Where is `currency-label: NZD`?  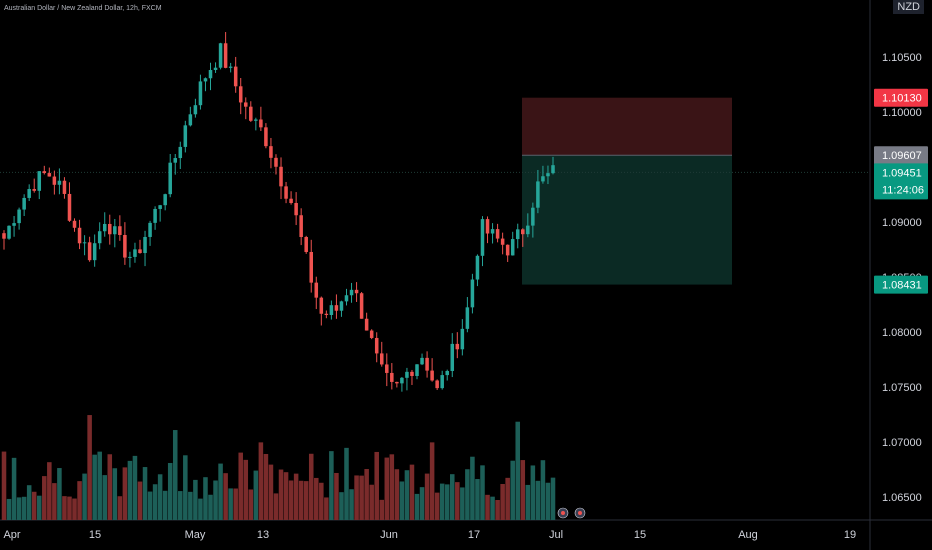 currency-label: NZD is located at coordinates (908, 7).